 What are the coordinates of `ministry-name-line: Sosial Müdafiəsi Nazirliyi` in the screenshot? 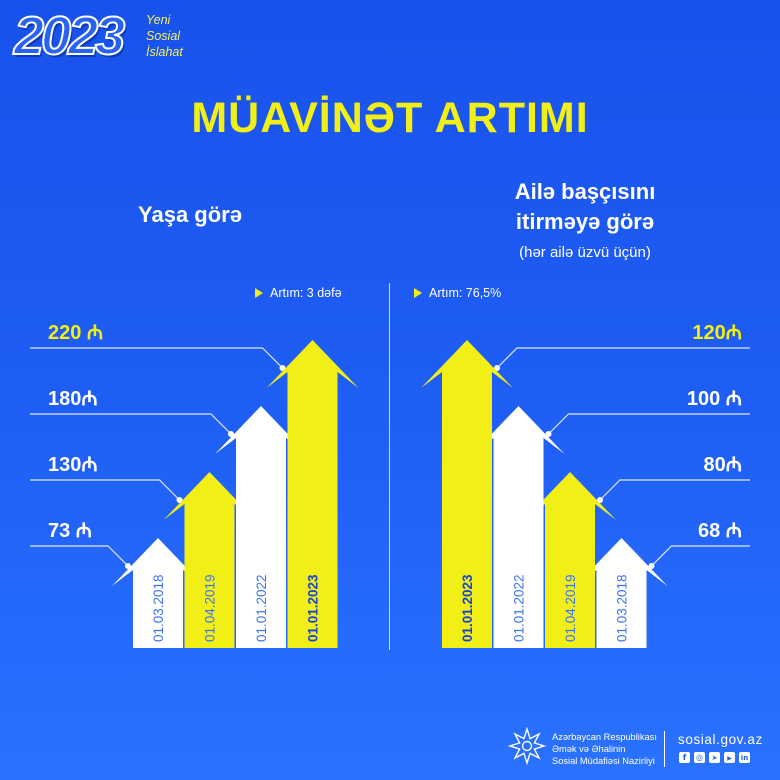 It's located at (603, 761).